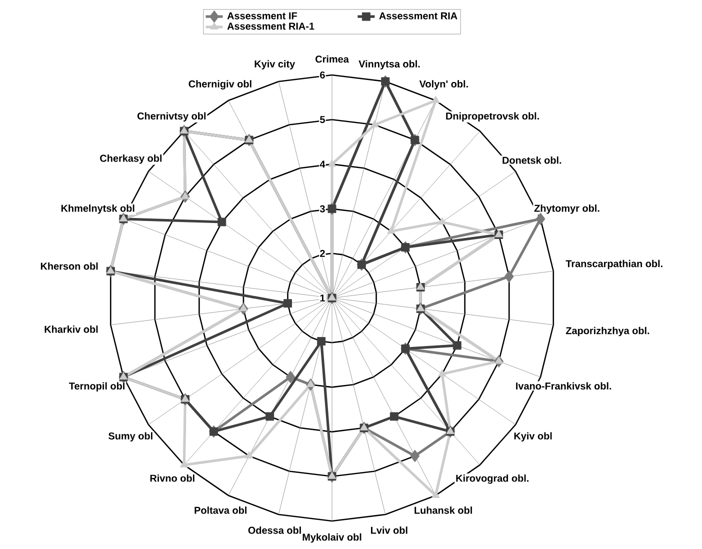 Image resolution: width=702 pixels, height=549 pixels. Describe the element at coordinates (443, 510) in the screenshot. I see `spoke-label: Luhansk obl` at that location.